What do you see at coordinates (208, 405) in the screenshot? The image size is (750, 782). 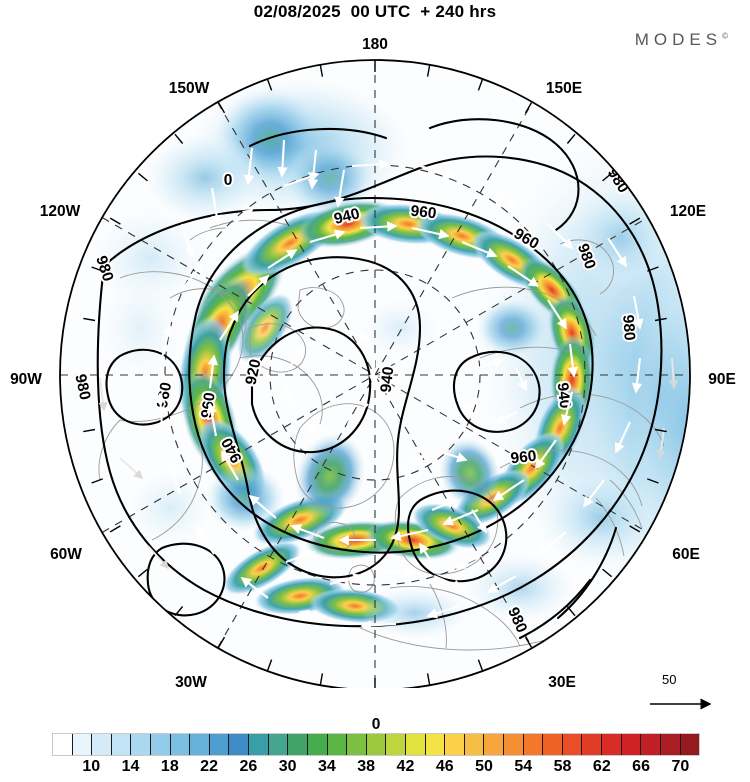 I see `contour-label-960-d: 960` at bounding box center [208, 405].